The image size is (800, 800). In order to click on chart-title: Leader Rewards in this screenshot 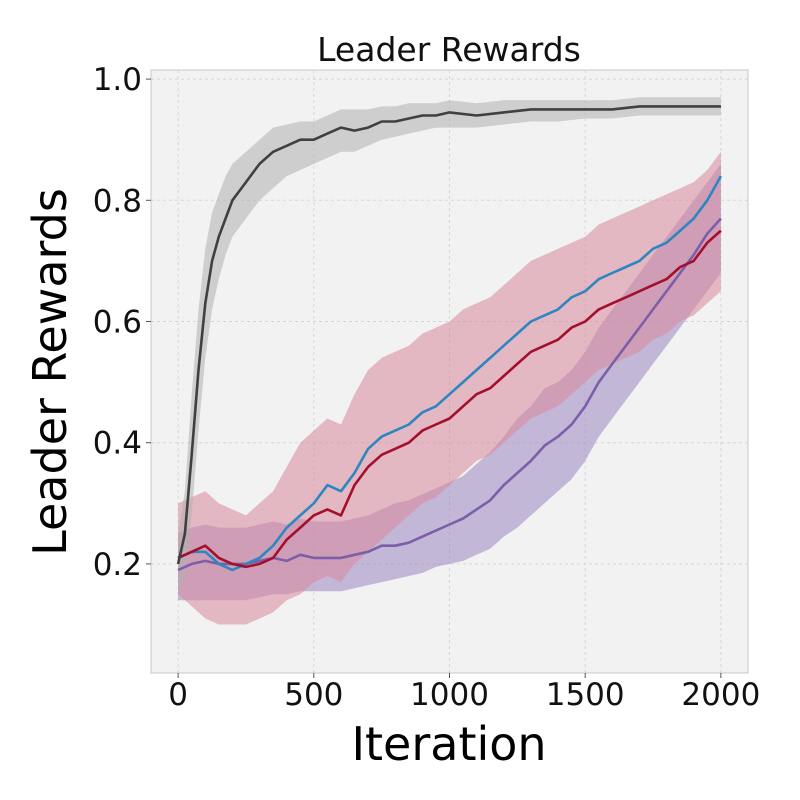, I will do `click(449, 49)`.